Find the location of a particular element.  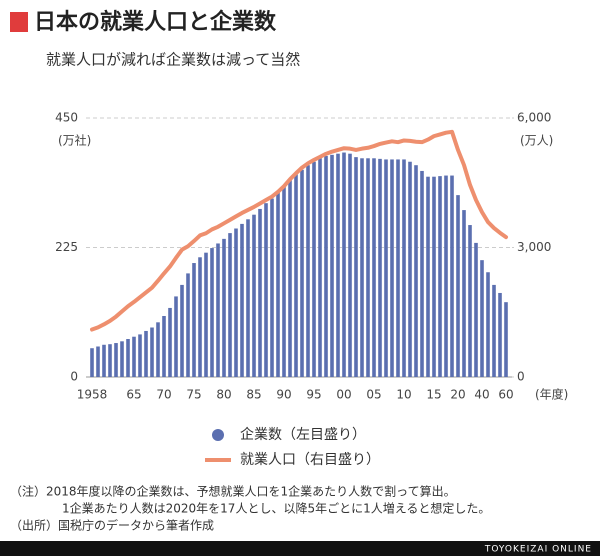

legend-label: 就業人口（右目盛り） is located at coordinates (310, 460).